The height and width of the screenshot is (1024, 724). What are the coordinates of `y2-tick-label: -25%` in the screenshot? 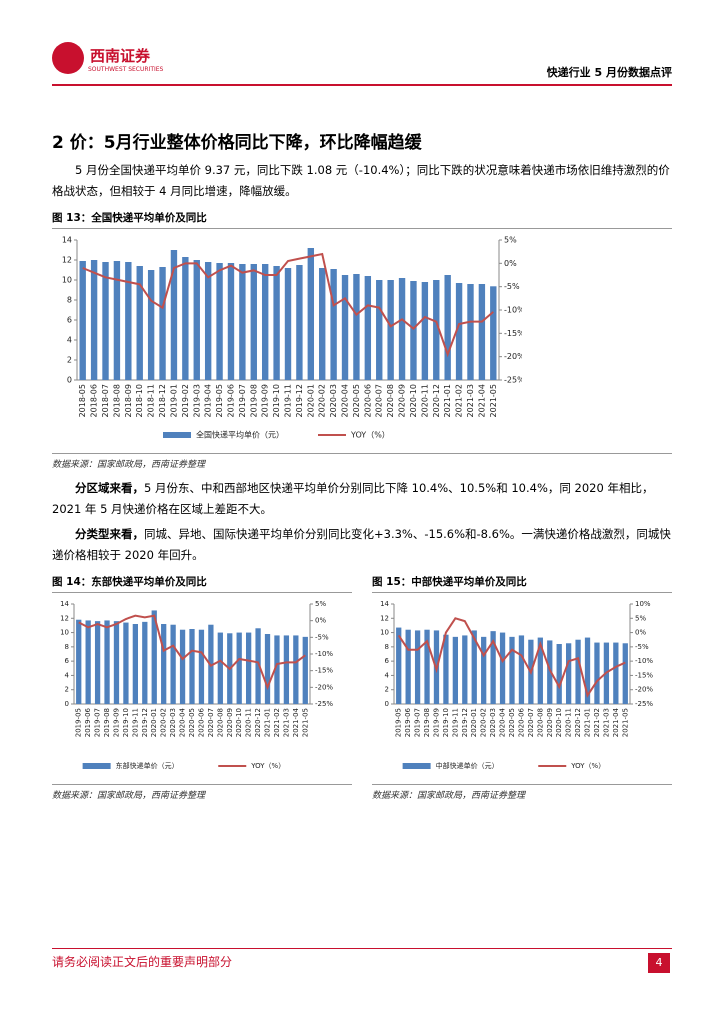 It's located at (513, 380).